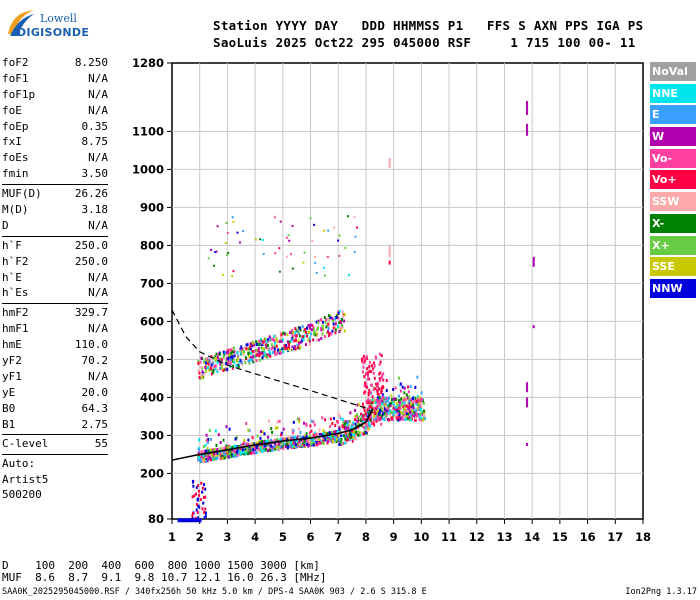 The height and width of the screenshot is (600, 700). What do you see at coordinates (95, 361) in the screenshot?
I see `param-value: 70.2` at bounding box center [95, 361].